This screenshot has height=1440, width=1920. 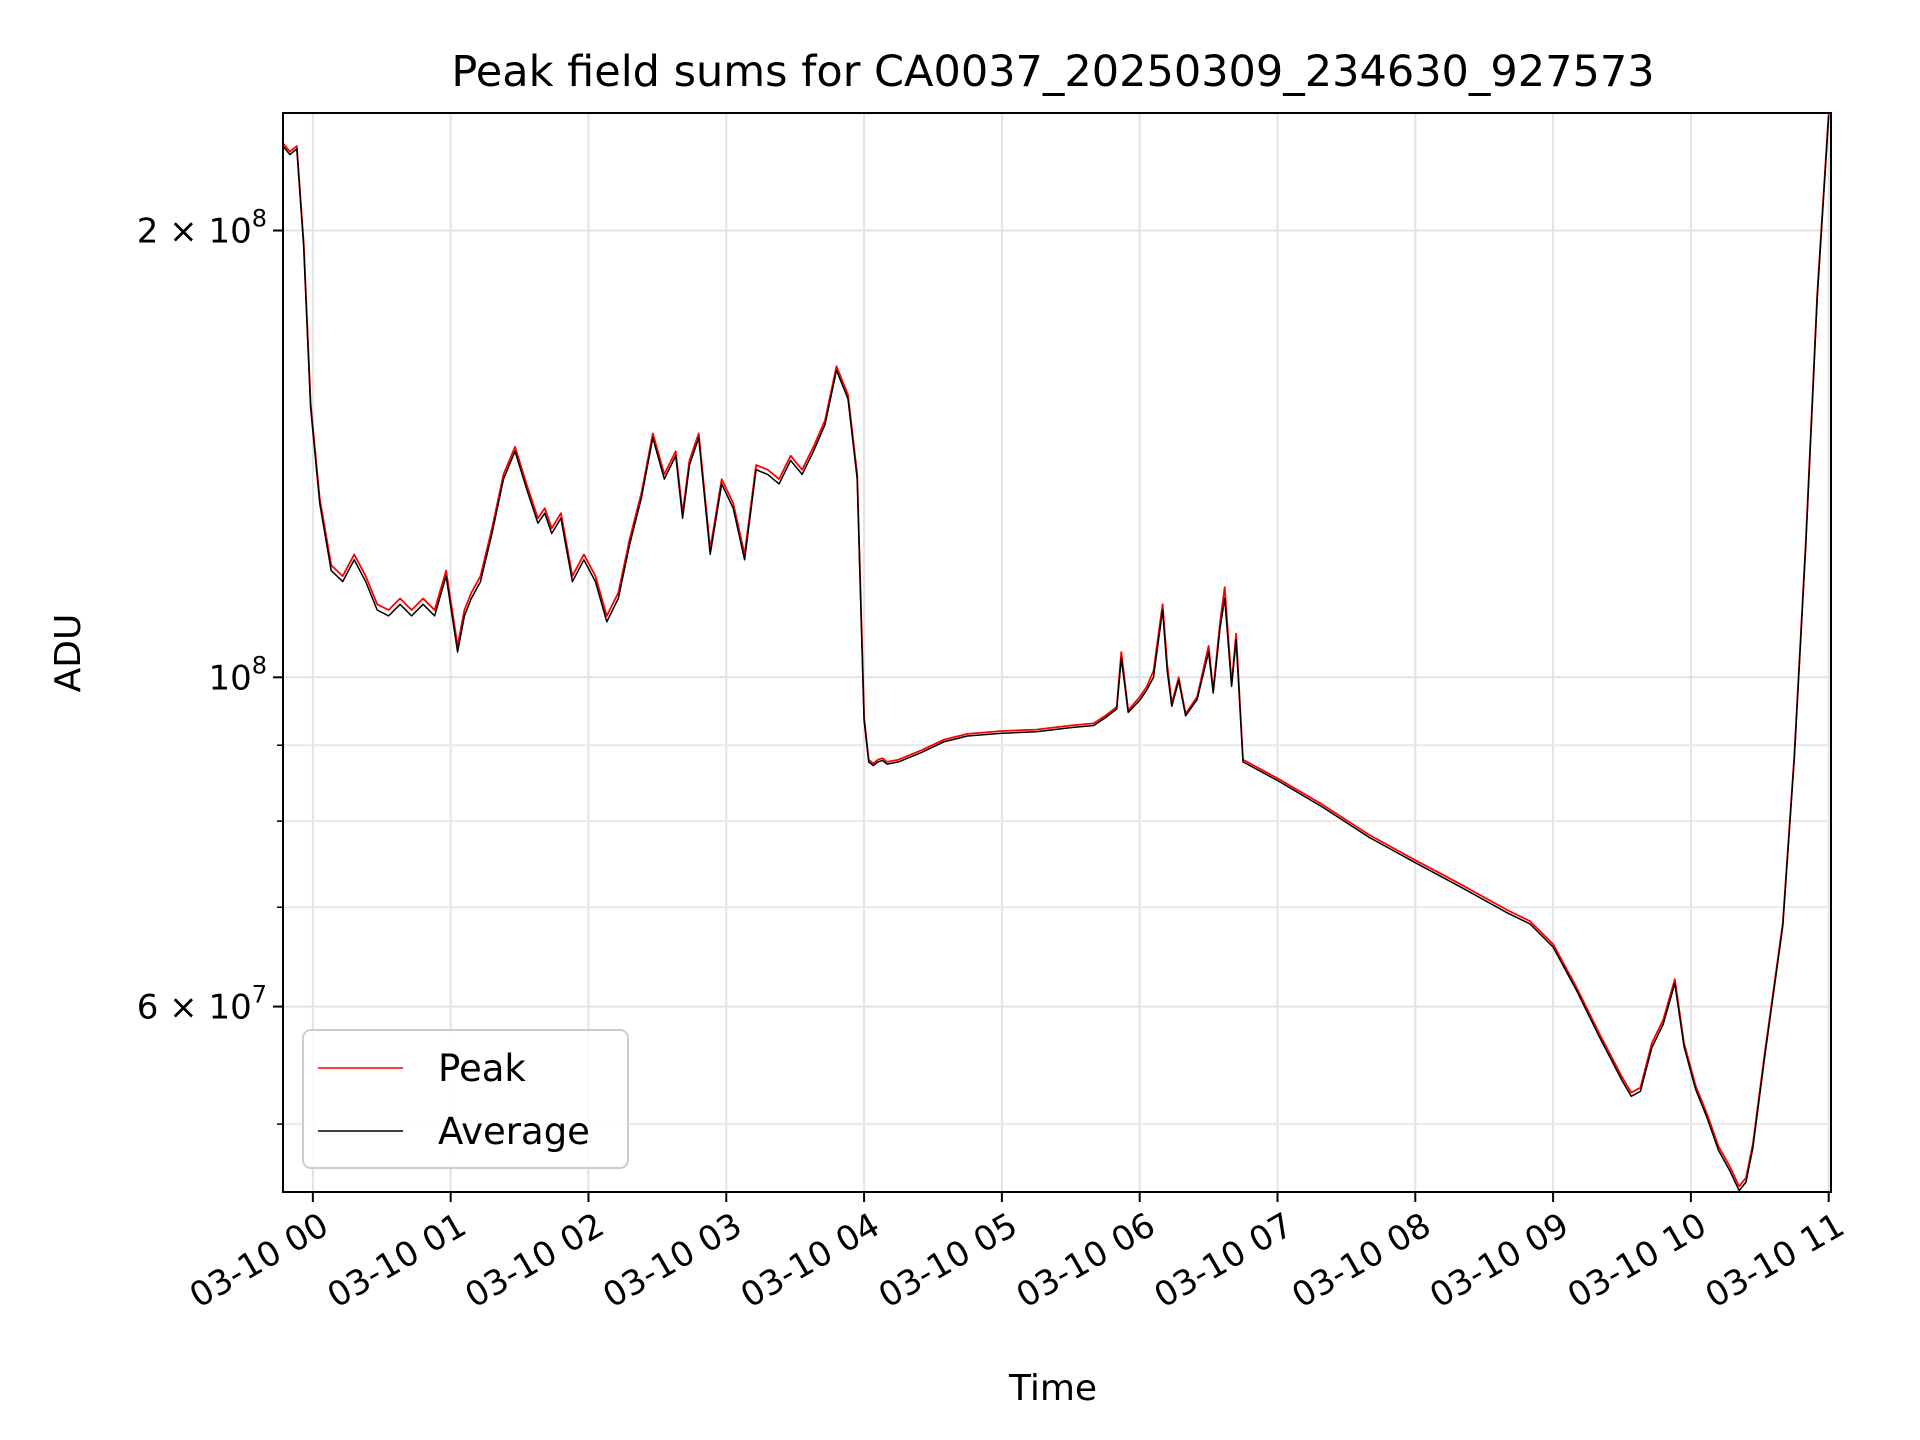 I want to click on y-axis-label: ADU, so click(x=68, y=653).